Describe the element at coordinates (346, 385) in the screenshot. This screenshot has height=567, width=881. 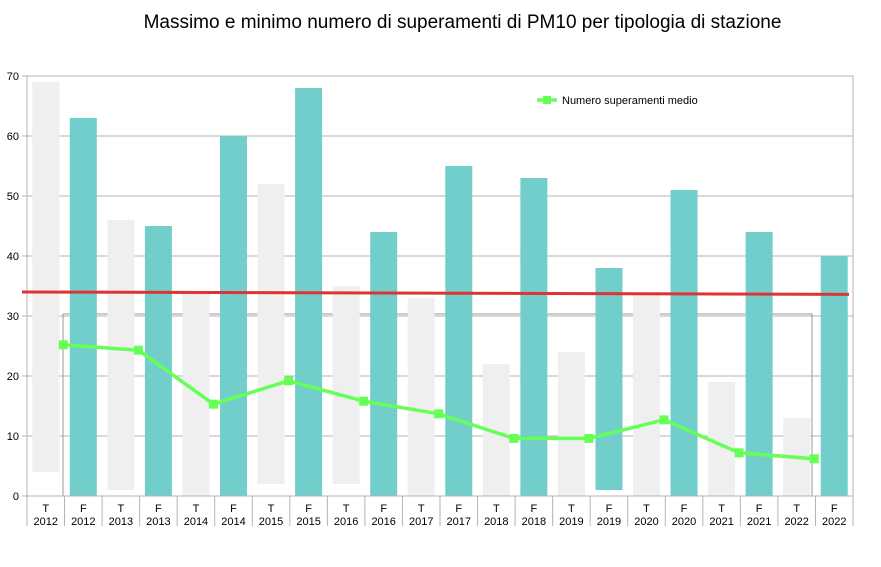
I see `bar-t-2016` at that location.